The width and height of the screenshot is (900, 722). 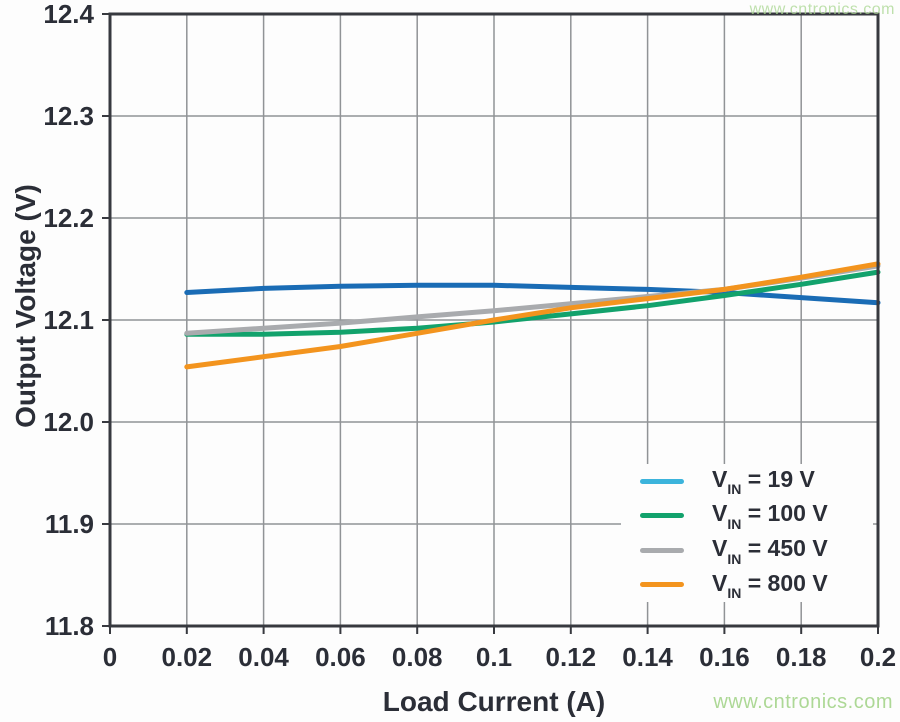 I want to click on y-tick-label: 11.8, so click(x=69, y=626).